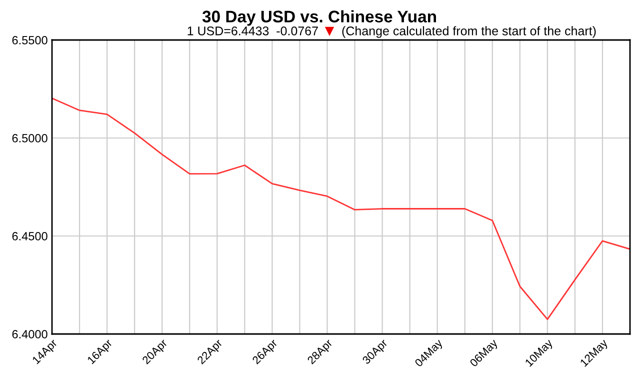 The height and width of the screenshot is (376, 639). What do you see at coordinates (253, 31) in the screenshot?
I see `chart-subtitle: 1 USD=6.4433 -0.0767` at bounding box center [253, 31].